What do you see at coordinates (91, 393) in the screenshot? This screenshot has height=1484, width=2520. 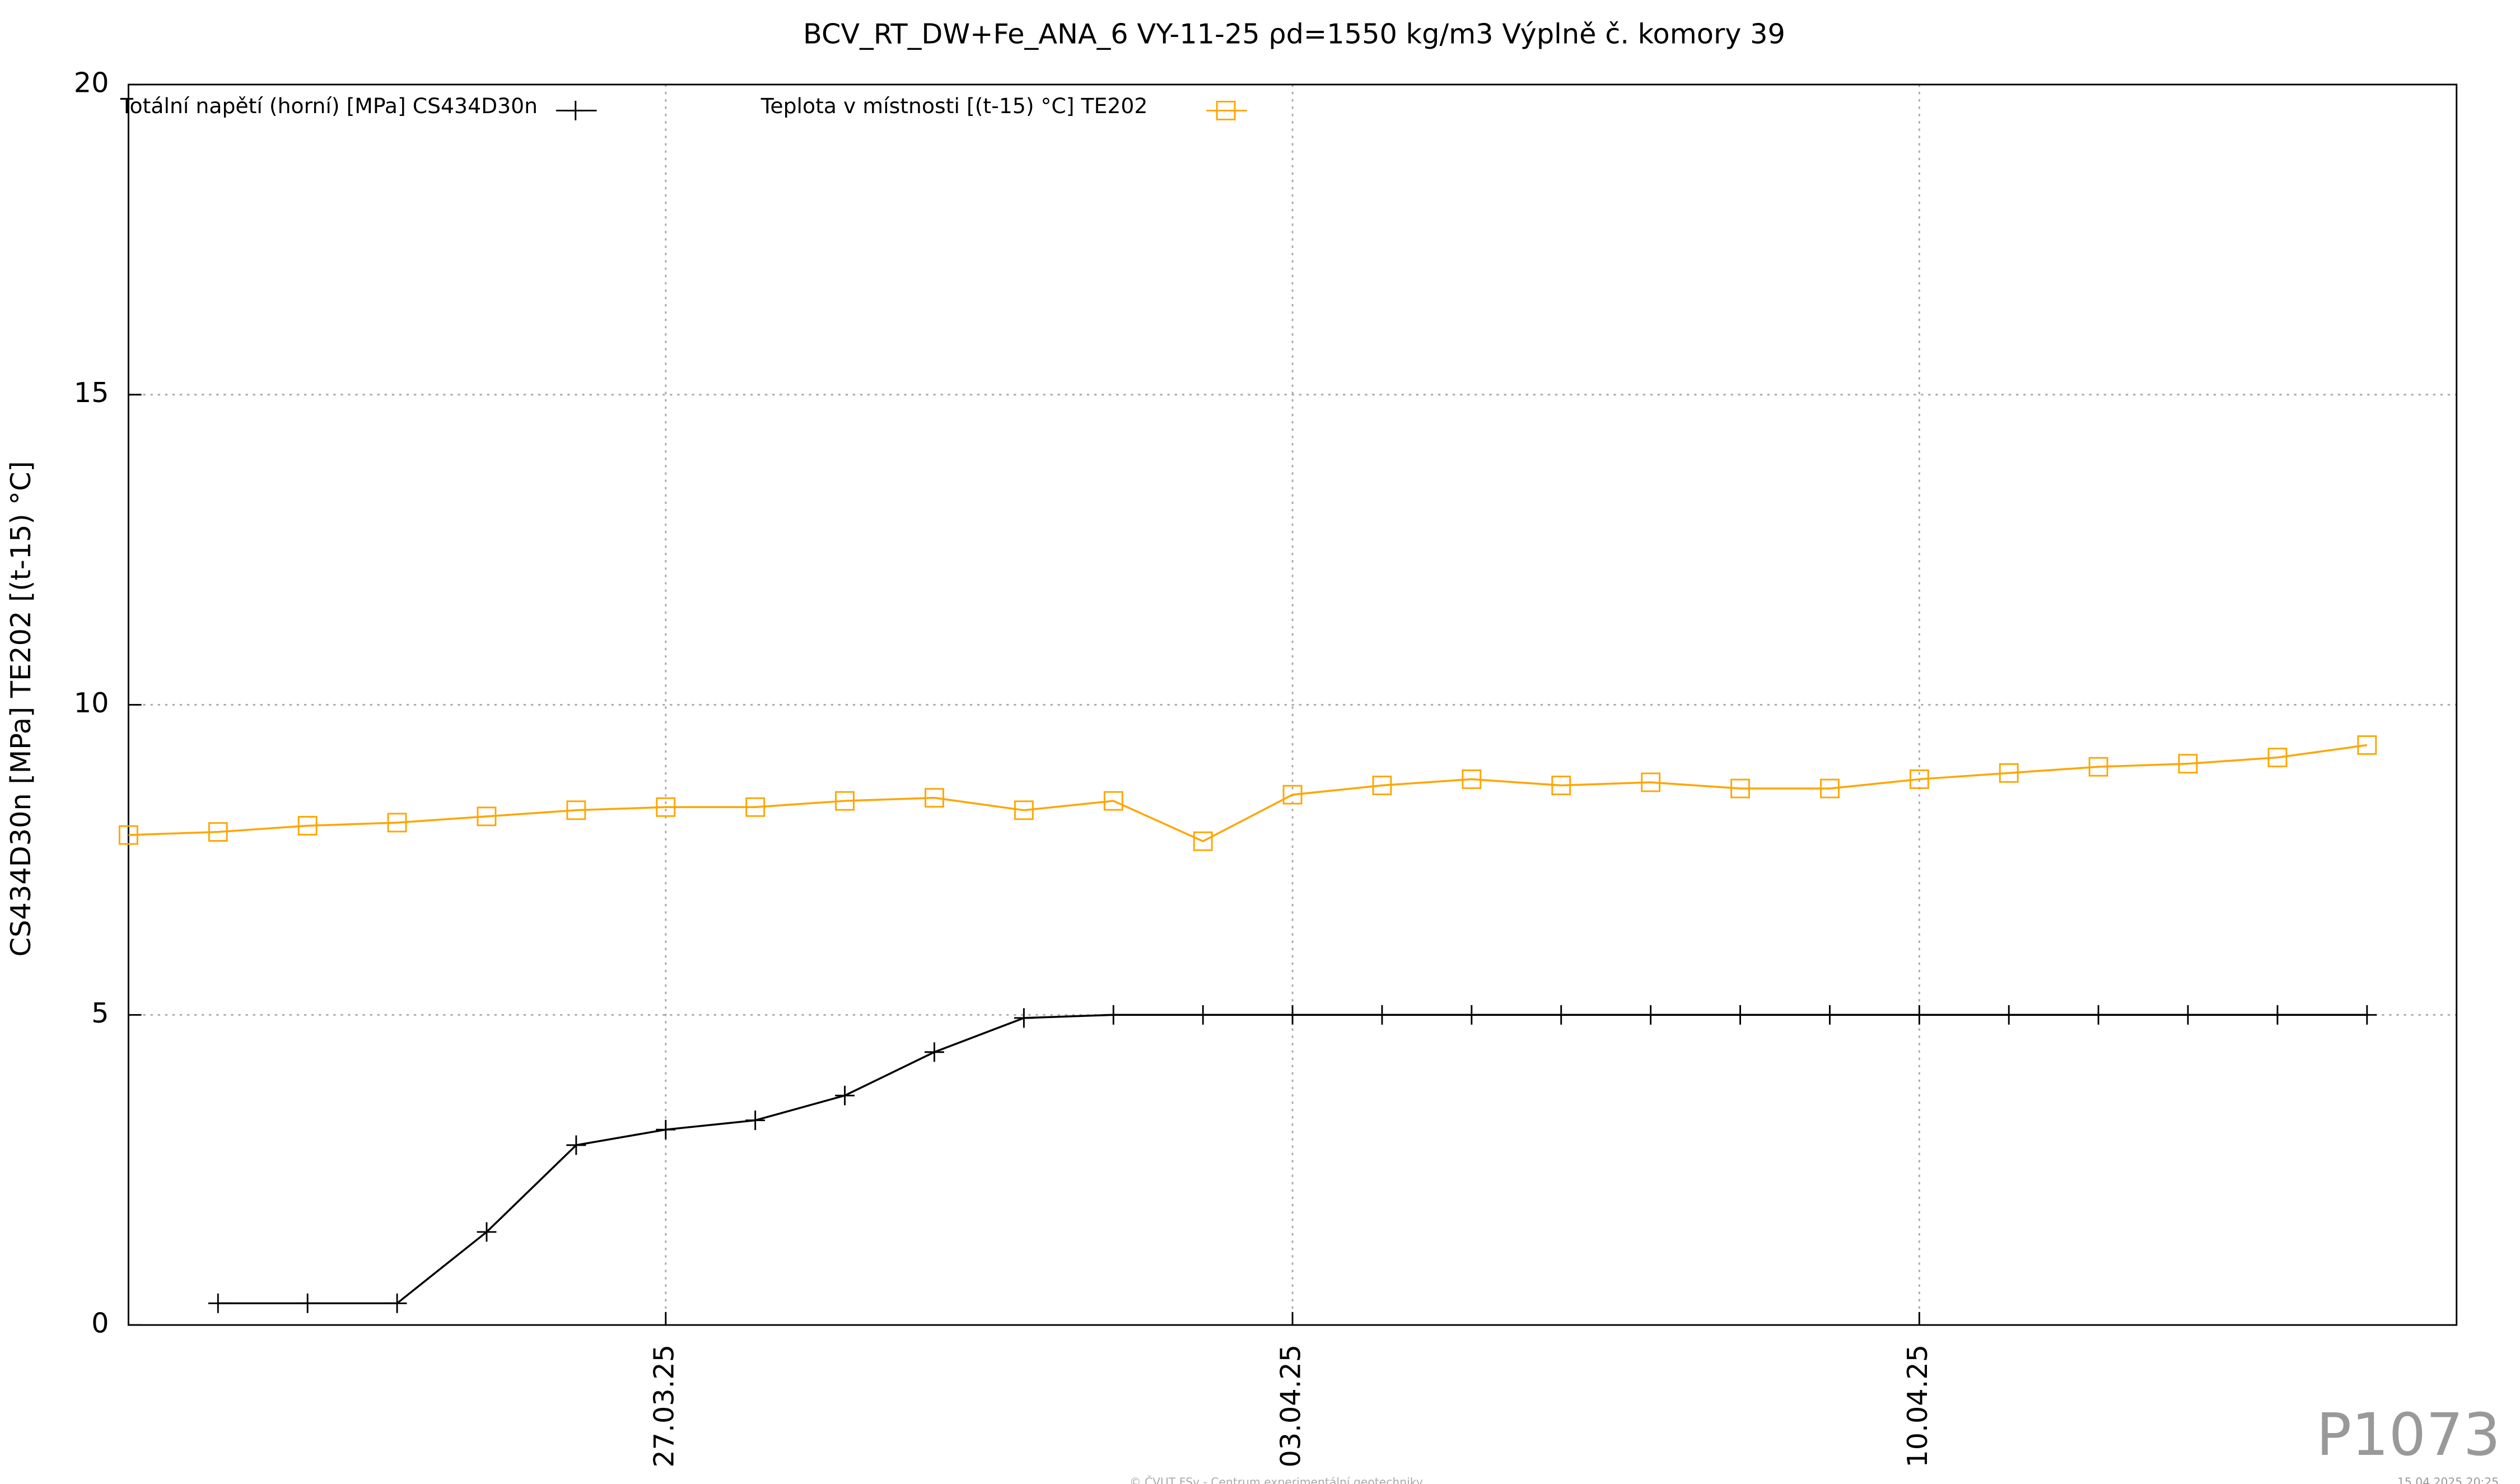 I see `y-tick-label: 15` at bounding box center [91, 393].